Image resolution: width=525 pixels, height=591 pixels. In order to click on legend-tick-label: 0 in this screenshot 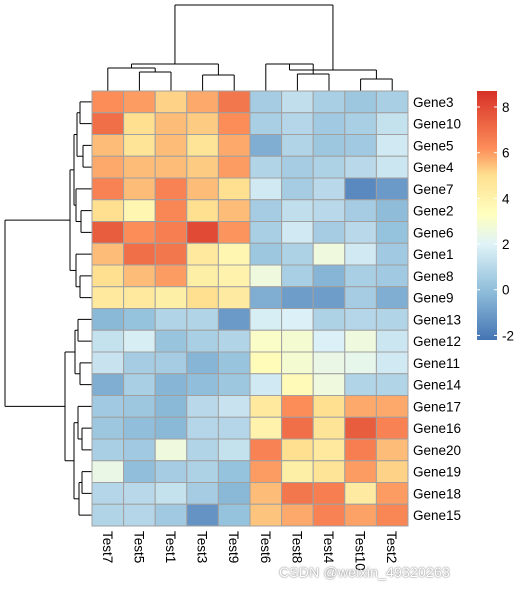, I will do `click(506, 290)`.